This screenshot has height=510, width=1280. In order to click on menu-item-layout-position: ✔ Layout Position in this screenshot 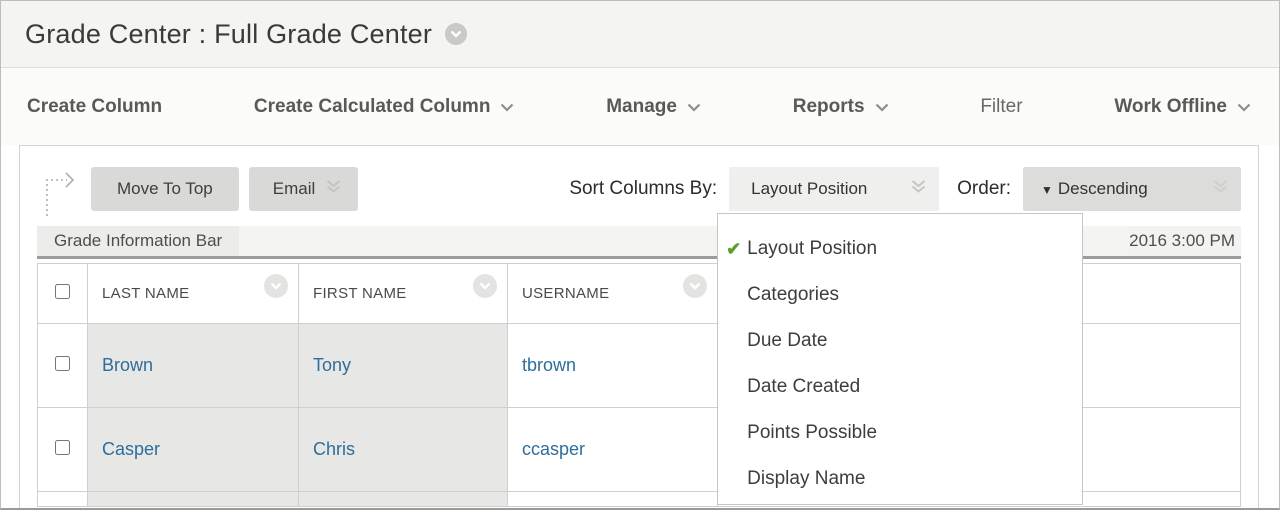, I will do `click(900, 249)`.